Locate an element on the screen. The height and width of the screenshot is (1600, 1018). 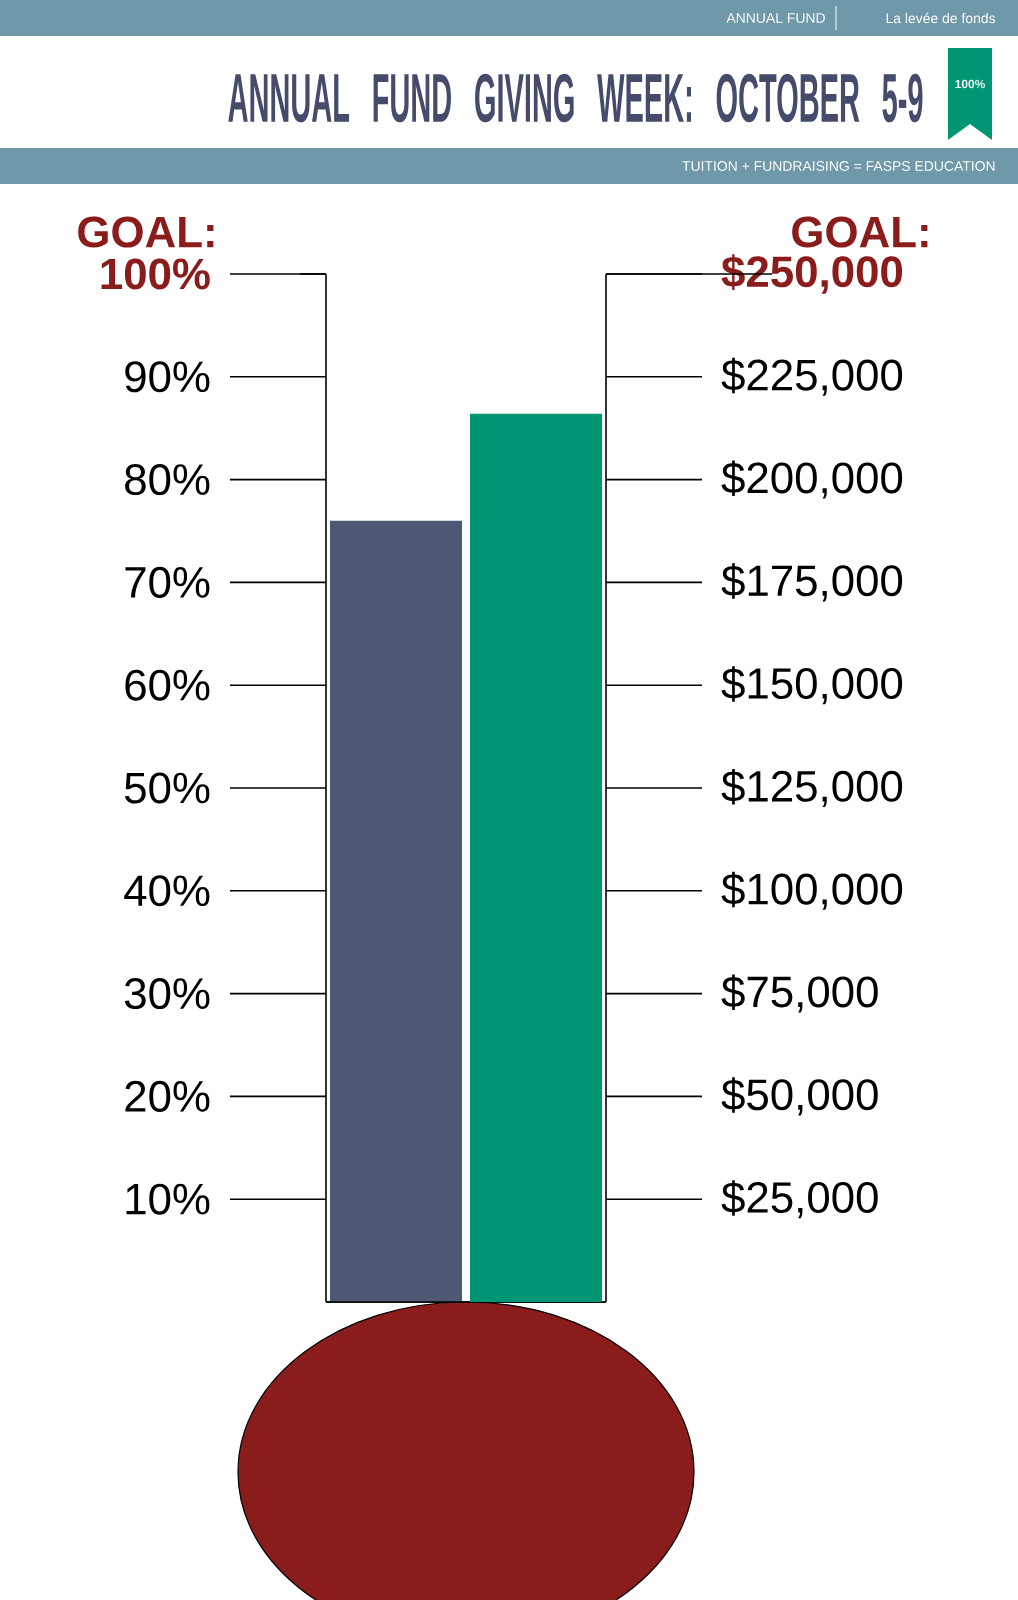
y2-tick-label: $125,000 is located at coordinates (812, 787).